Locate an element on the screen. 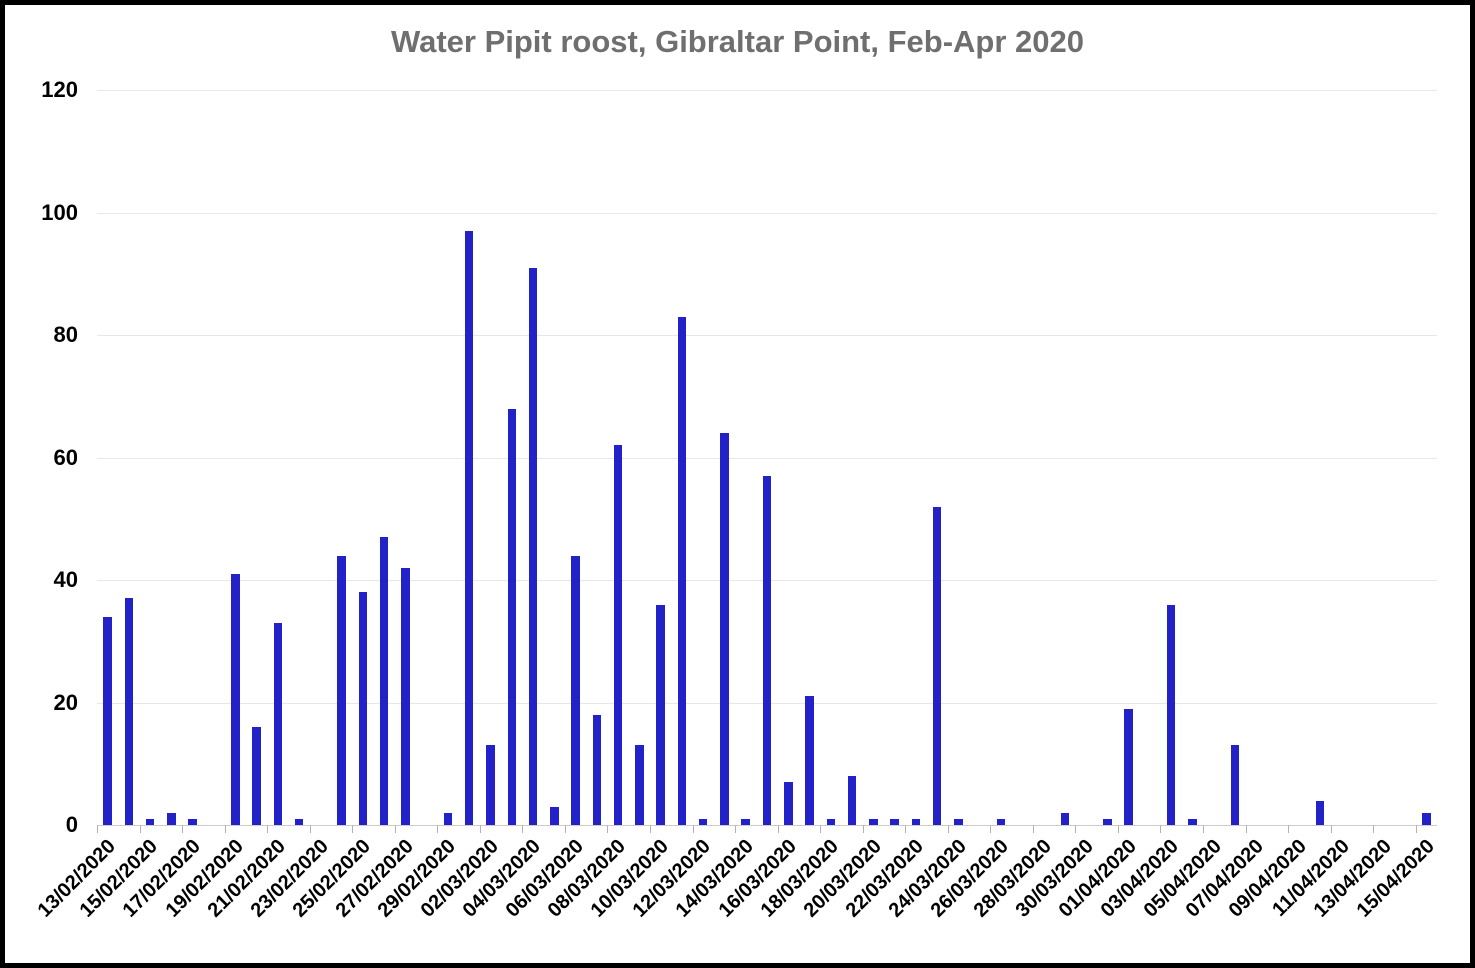 The height and width of the screenshot is (968, 1475). bar-24/02/2020 is located at coordinates (341, 690).